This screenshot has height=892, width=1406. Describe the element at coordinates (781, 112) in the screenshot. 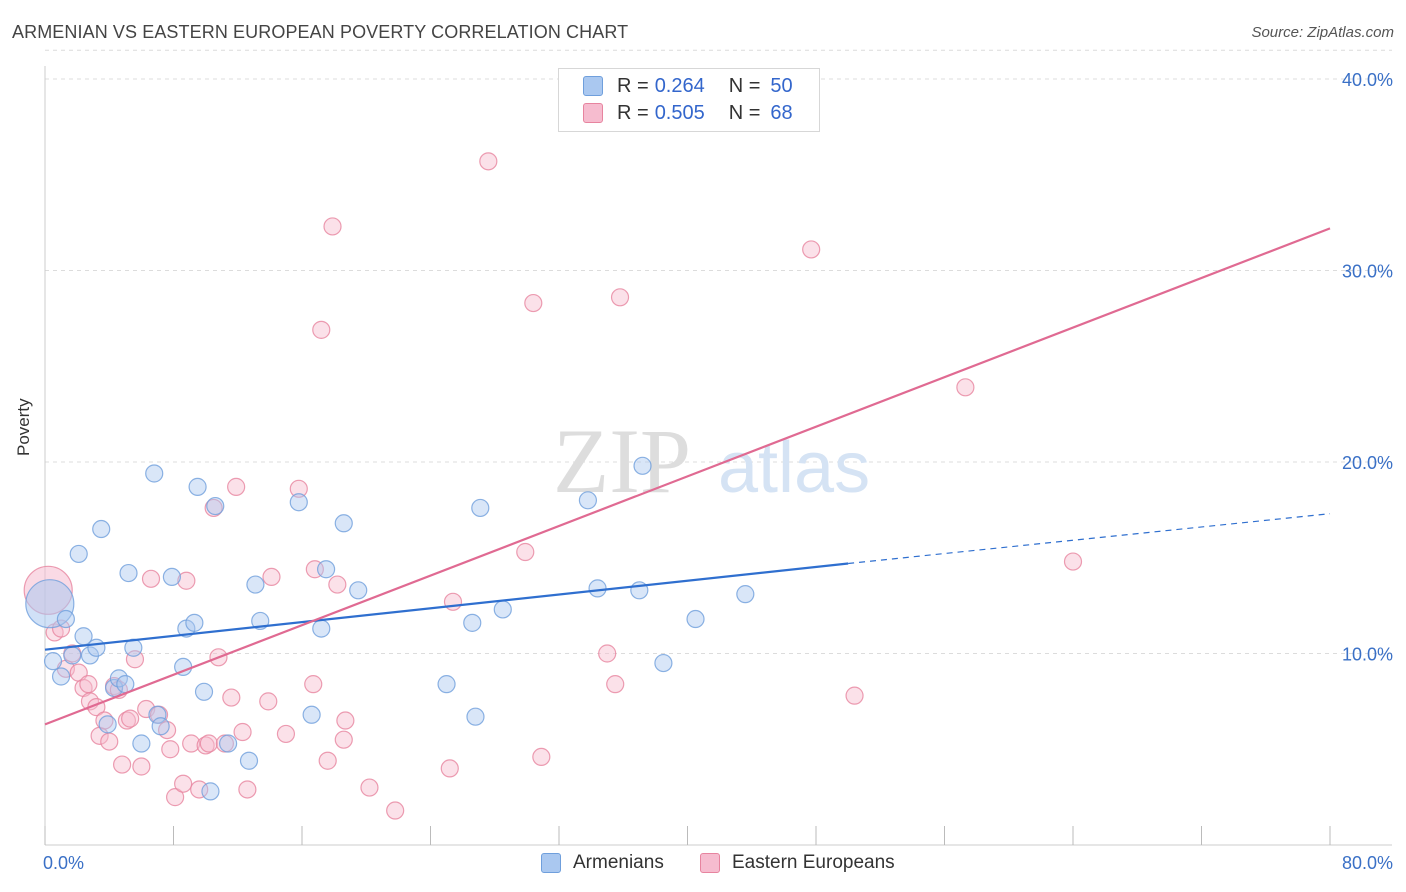

I see `n-value: 68` at that location.